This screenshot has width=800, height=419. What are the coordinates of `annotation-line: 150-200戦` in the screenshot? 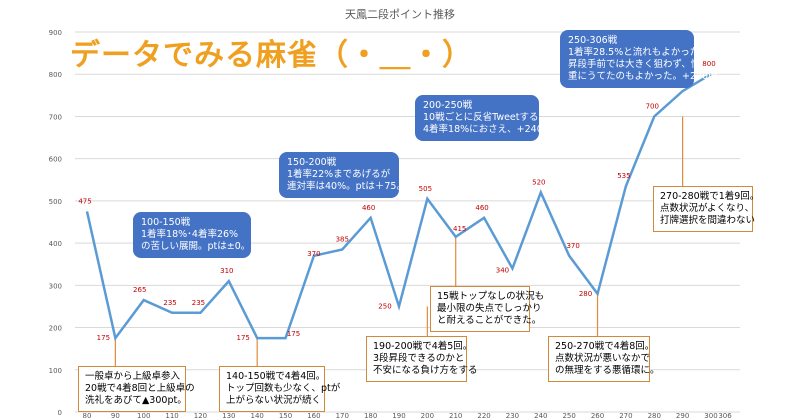 It's located at (312, 162).